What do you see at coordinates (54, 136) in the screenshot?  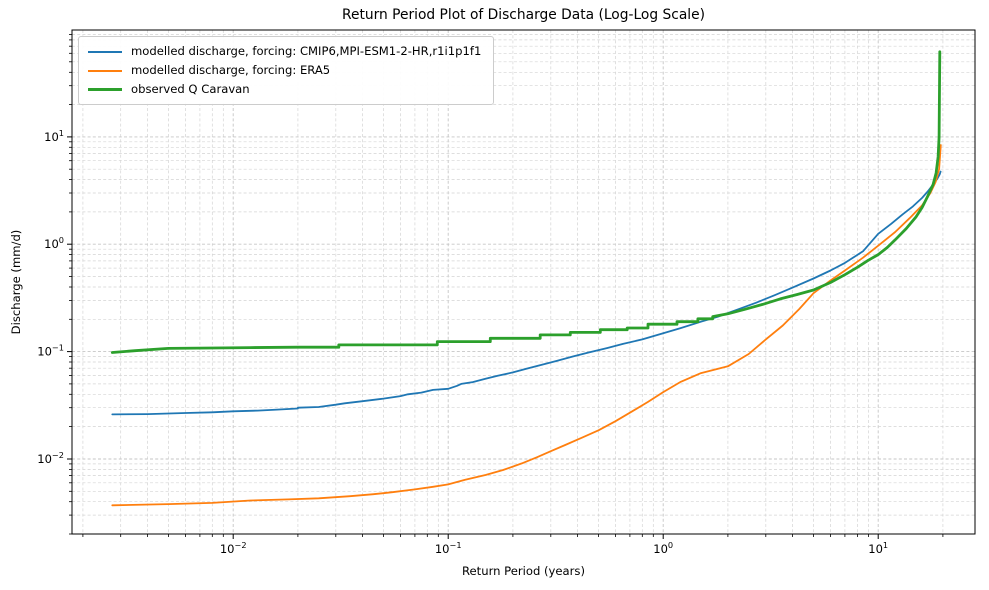 I see `y-tick-label: 10¹` at bounding box center [54, 136].